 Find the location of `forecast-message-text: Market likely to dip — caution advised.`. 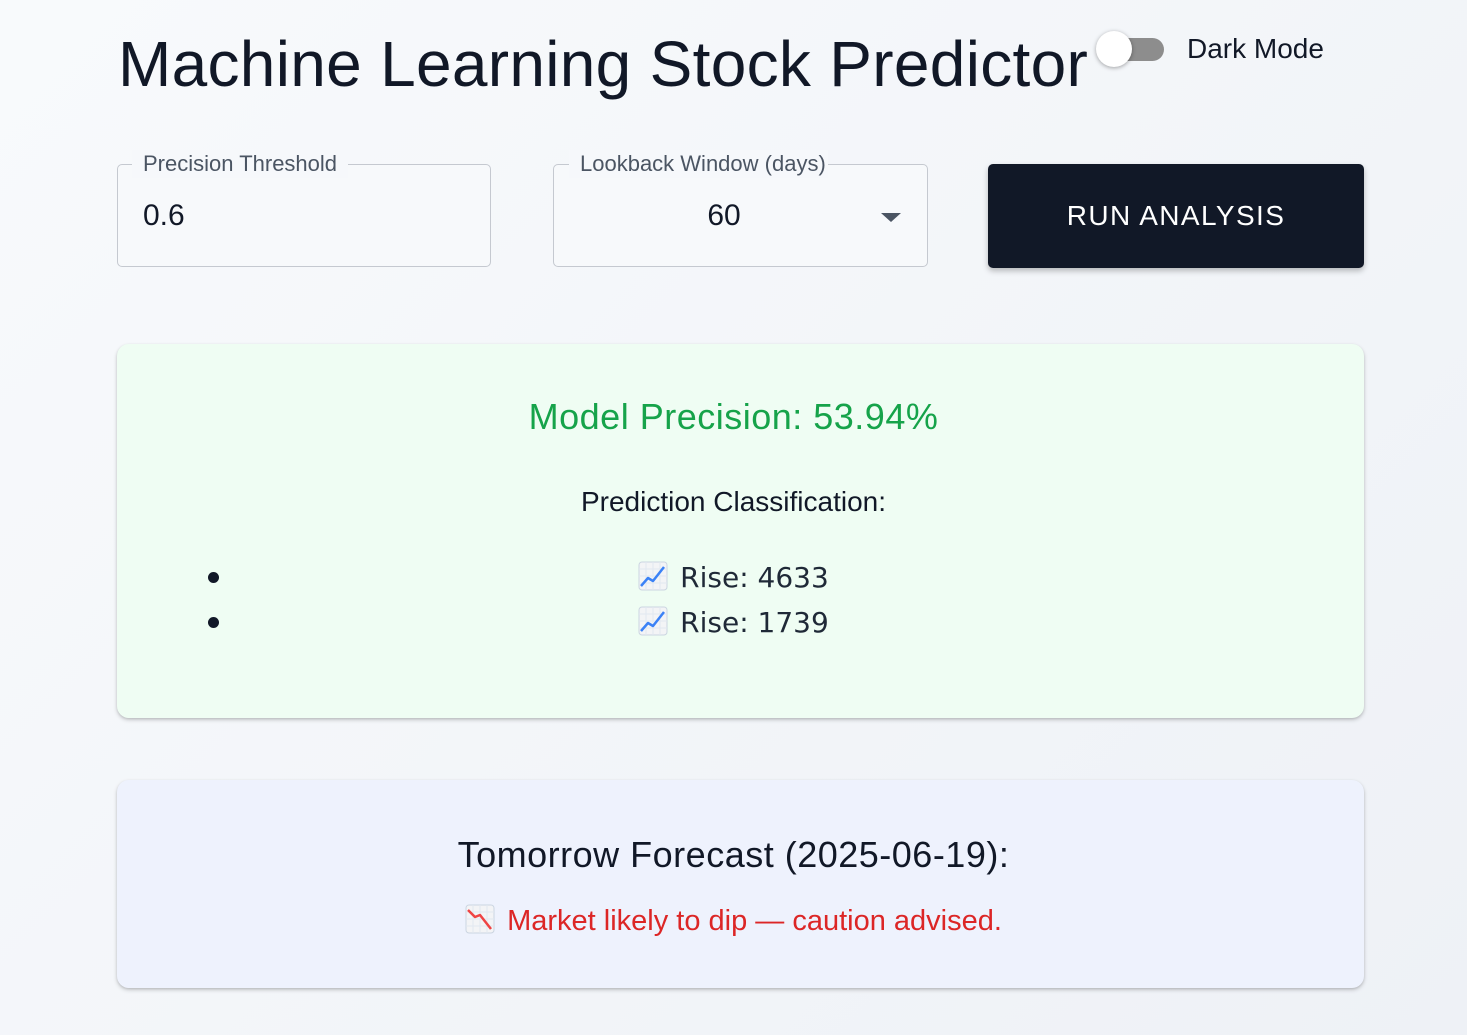

forecast-message-text: Market likely to dip — caution advised. is located at coordinates (754, 921).